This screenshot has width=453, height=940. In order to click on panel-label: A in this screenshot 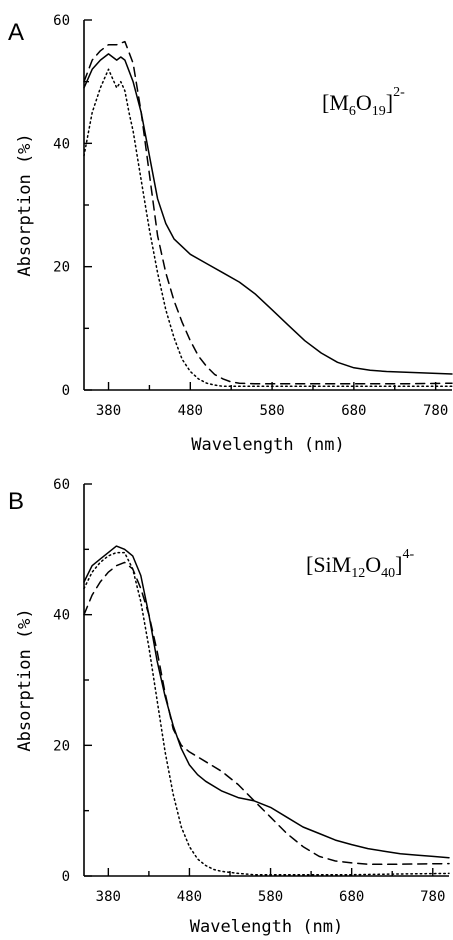, I will do `click(16, 32)`.